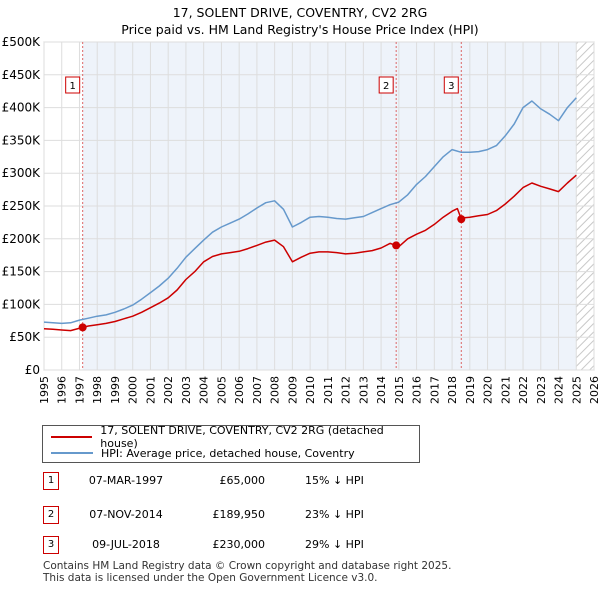  I want to click on x-tick-label: 2020, so click(488, 390).